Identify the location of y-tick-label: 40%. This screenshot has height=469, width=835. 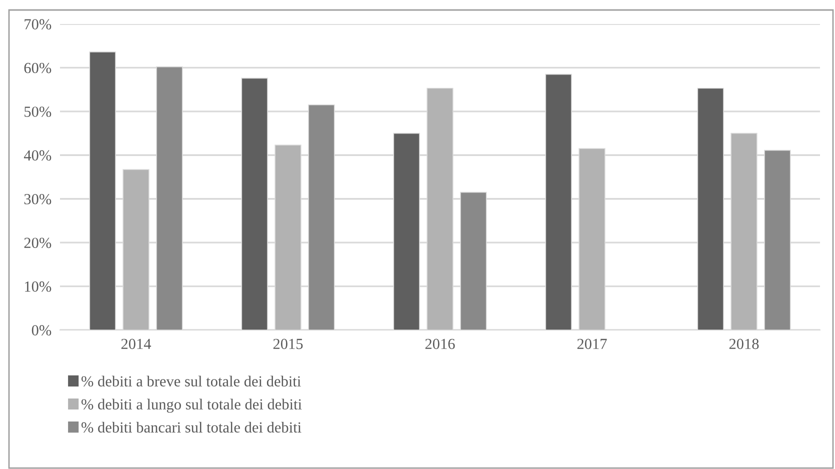
(38, 155).